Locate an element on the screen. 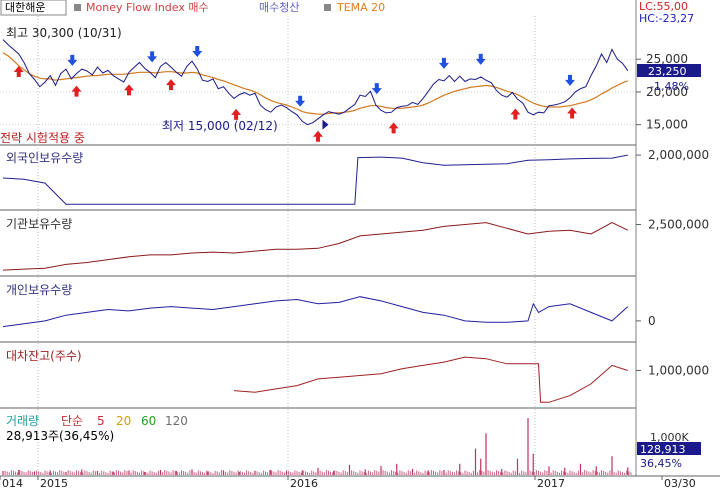  ma-label: 단순 is located at coordinates (72, 421).